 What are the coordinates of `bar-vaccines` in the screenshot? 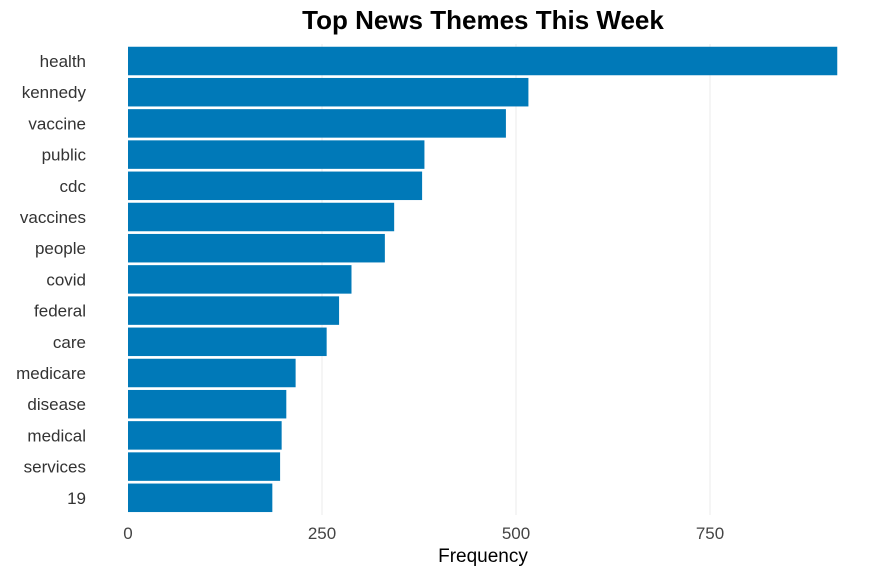 It's located at (261, 217).